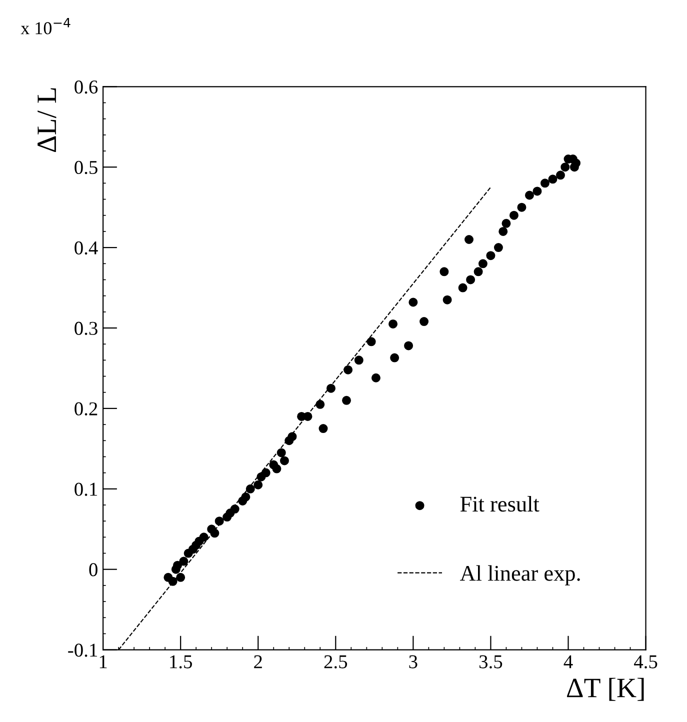 This screenshot has height=722, width=687. What do you see at coordinates (520, 575) in the screenshot?
I see `legend-label: Al linear exp.` at bounding box center [520, 575].